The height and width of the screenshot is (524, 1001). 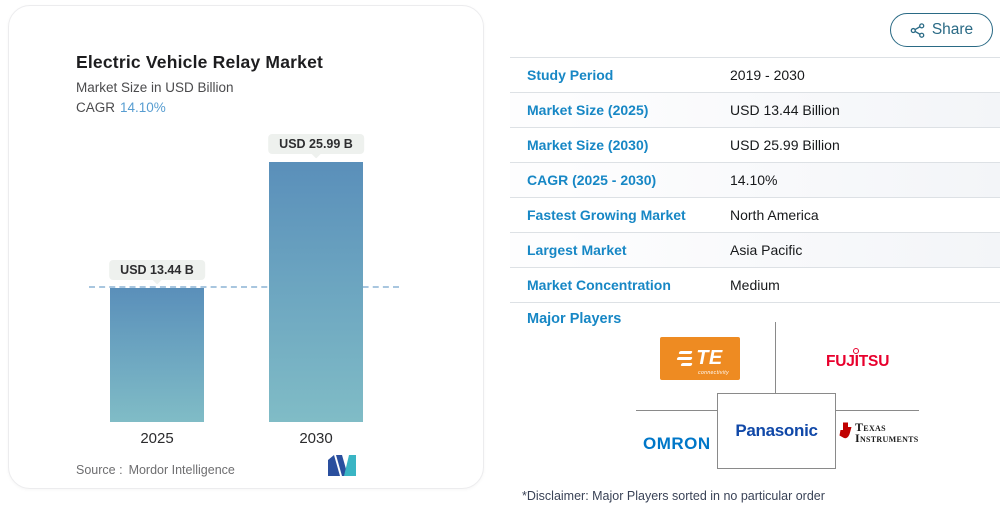 What do you see at coordinates (99, 470) in the screenshot?
I see `source-label: Source :` at bounding box center [99, 470].